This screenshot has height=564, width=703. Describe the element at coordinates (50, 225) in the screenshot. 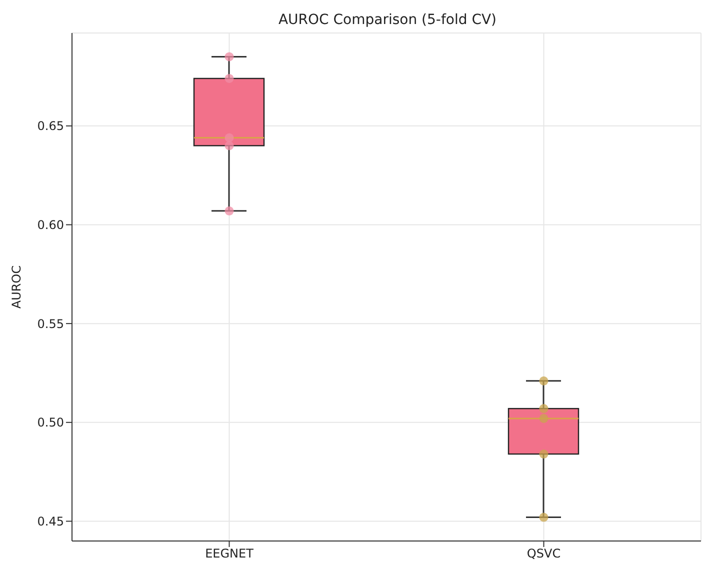

I see `y-tick-label: 0.60` at that location.